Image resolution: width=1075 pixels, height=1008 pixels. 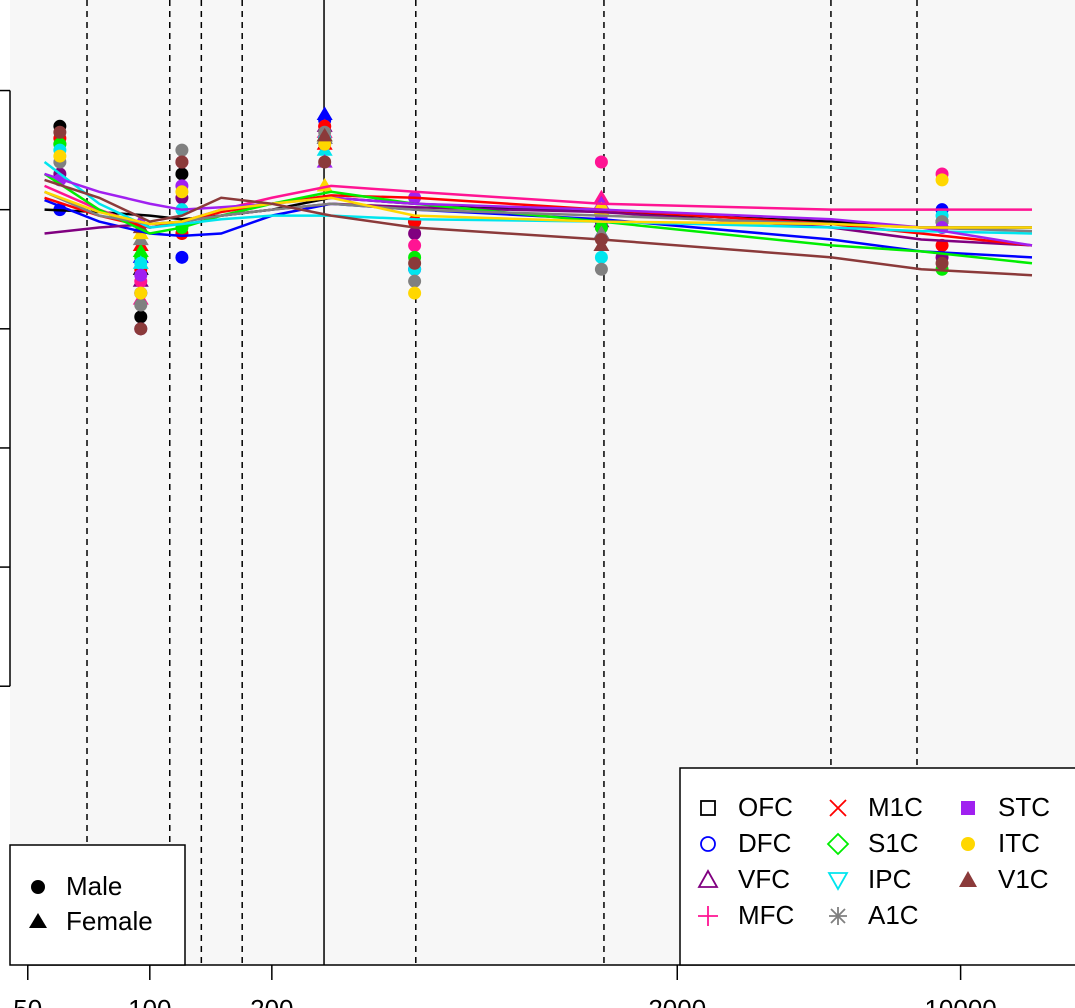 I want to click on legend-label: Male, so click(x=94, y=886).